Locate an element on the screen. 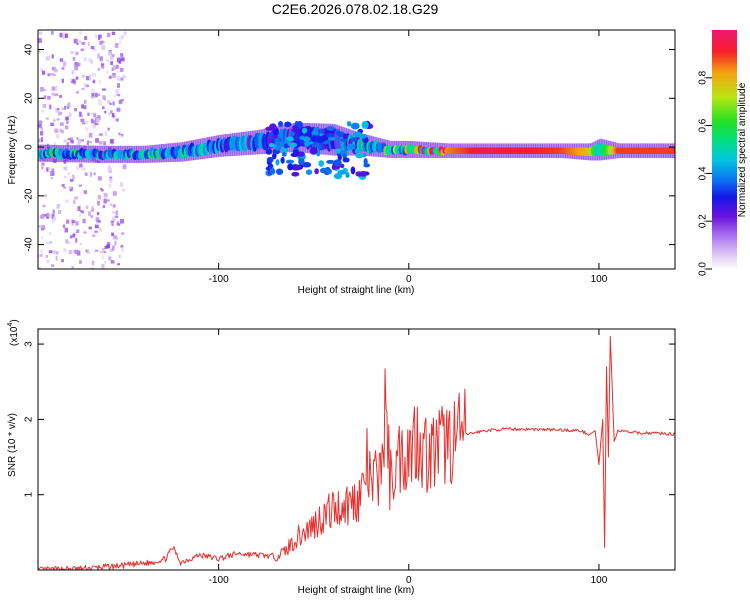 This screenshot has height=600, width=750. snr-scale-close: ) is located at coordinates (14, 320).